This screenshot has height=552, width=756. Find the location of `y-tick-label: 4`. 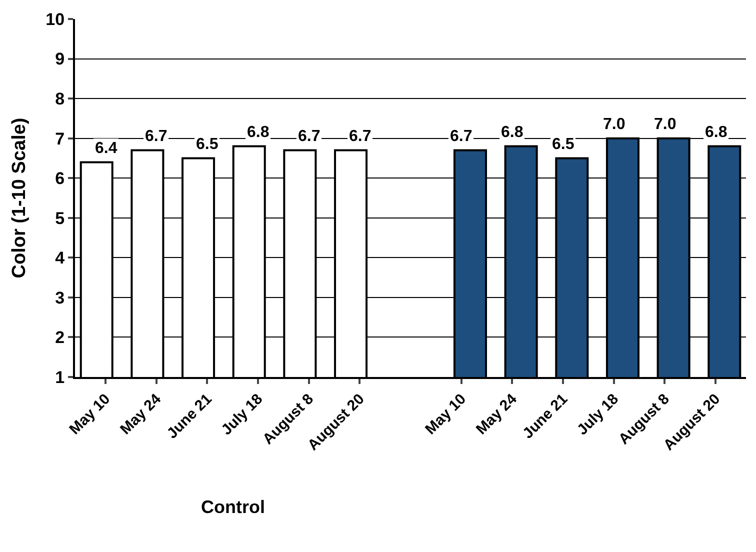

y-tick-label: 4 is located at coordinates (60, 258).